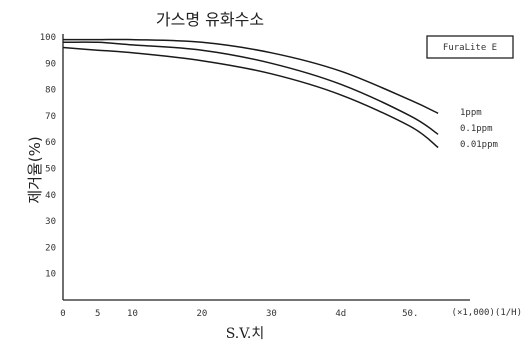 Image resolution: width=531 pixels, height=351 pixels. I want to click on y-axis-label: 제거율(%), so click(35, 169).